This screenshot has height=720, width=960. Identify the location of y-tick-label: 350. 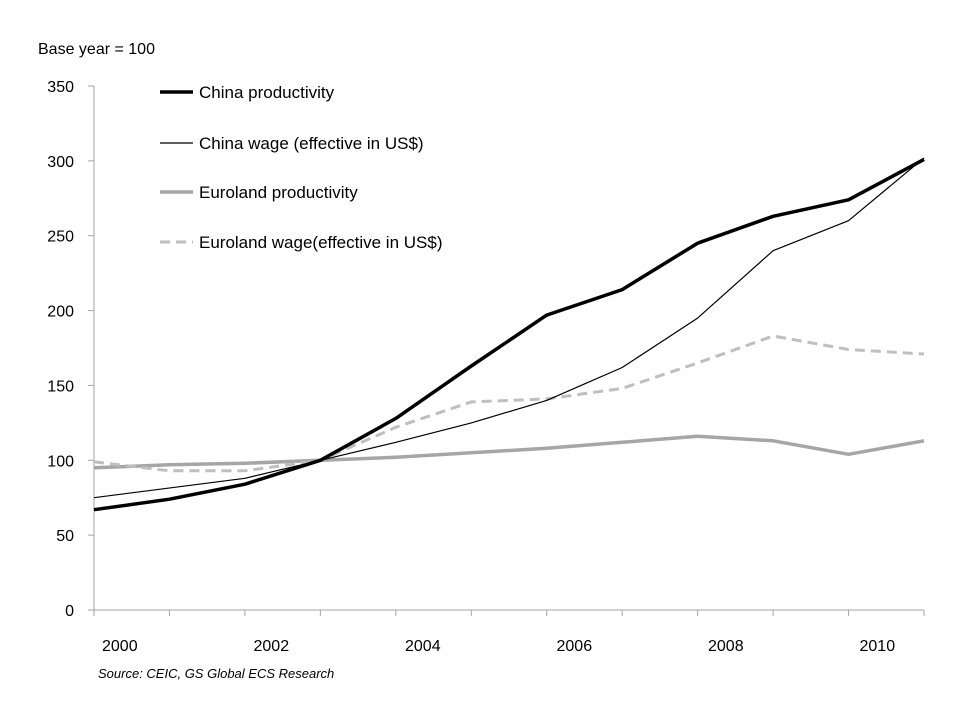
(60, 87).